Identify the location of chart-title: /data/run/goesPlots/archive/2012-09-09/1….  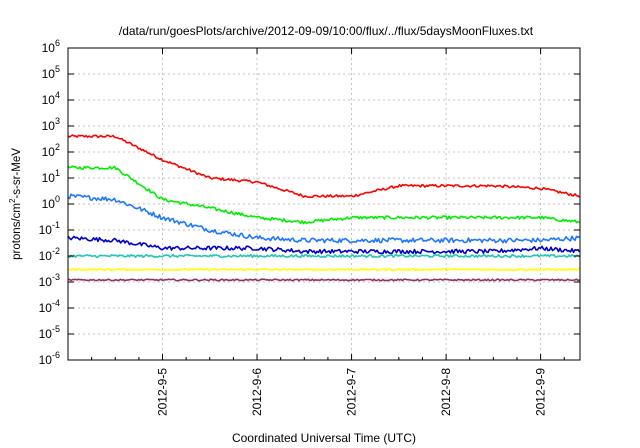
(326, 31).